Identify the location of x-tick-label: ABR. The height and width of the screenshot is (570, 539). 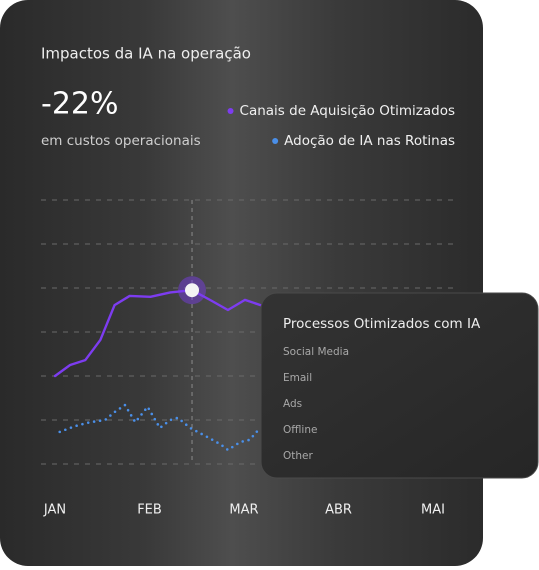
(338, 510).